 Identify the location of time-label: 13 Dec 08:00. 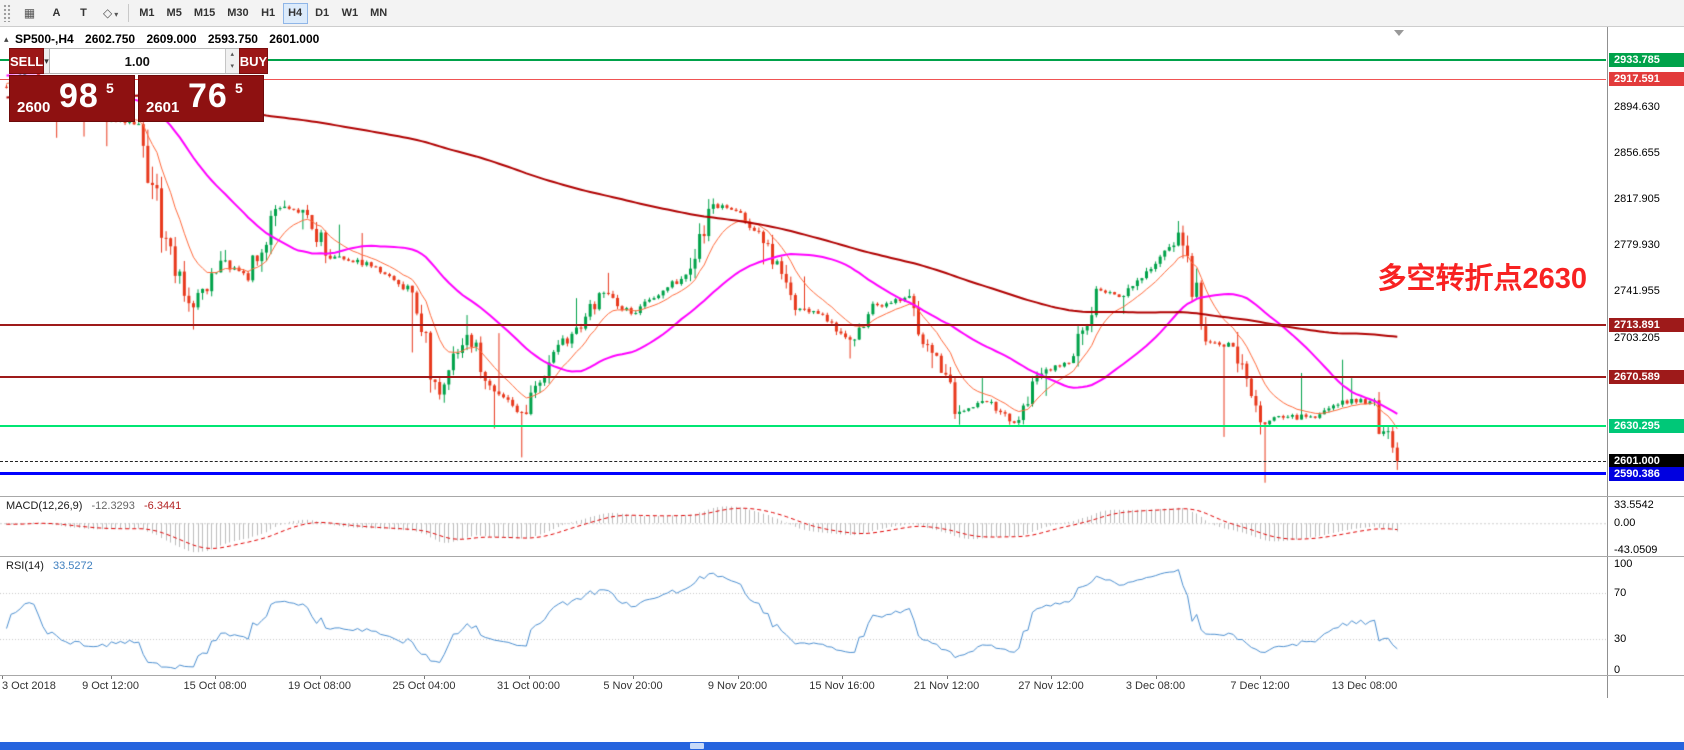
(1364, 686).